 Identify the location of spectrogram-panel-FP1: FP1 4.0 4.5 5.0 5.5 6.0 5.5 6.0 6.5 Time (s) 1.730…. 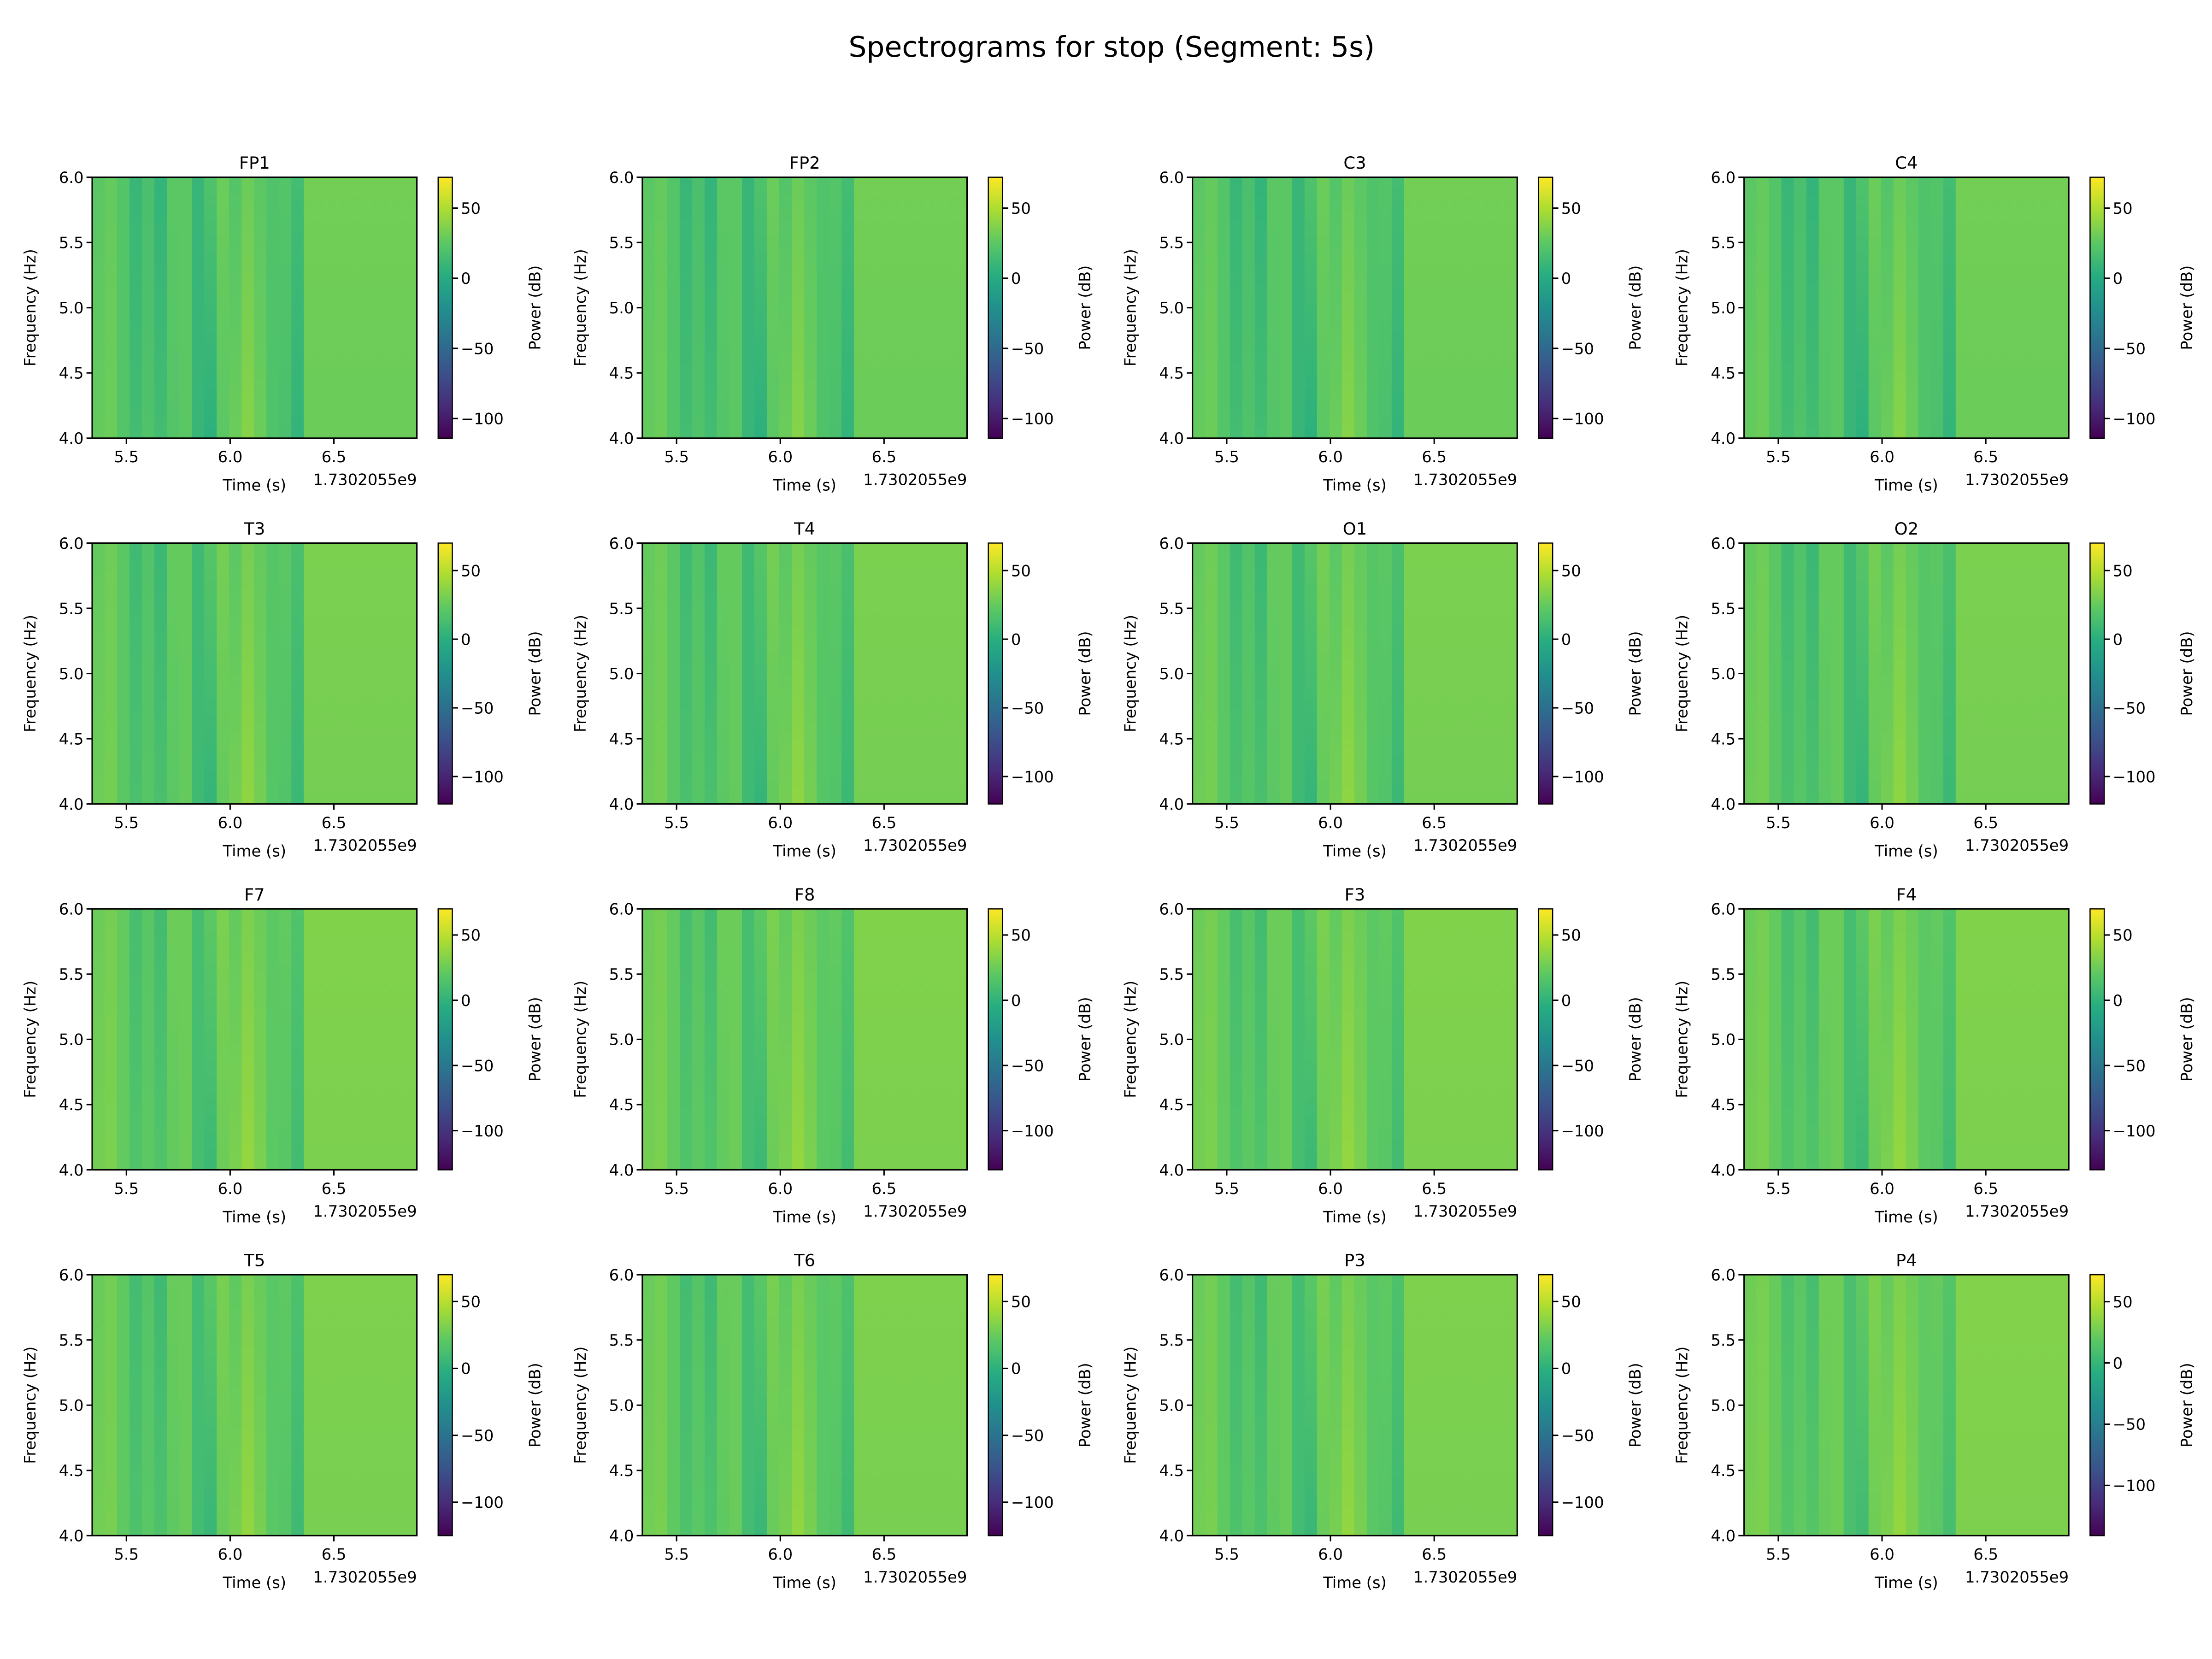
(282, 323).